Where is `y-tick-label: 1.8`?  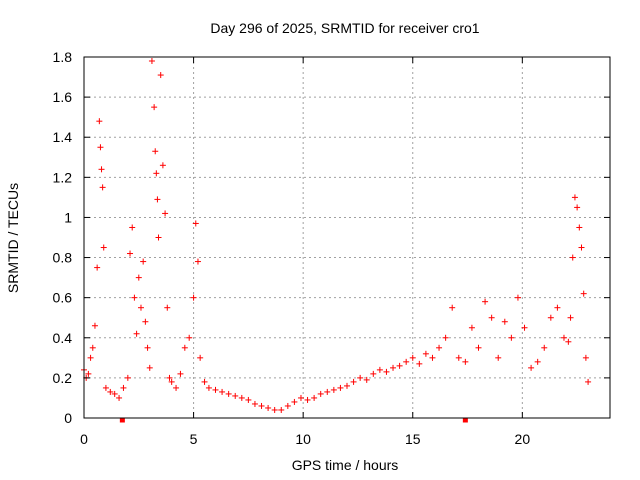
y-tick-label: 1.8 is located at coordinates (63, 57).